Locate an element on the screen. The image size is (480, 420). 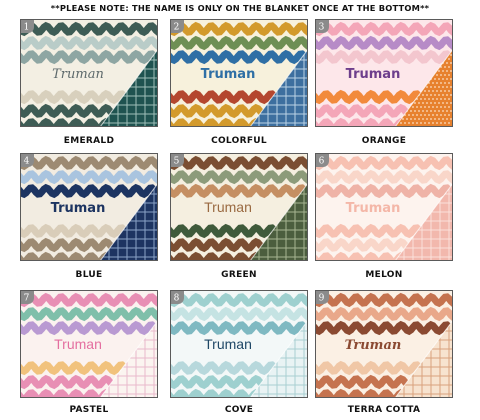
blanket-color-label: PASTEL is located at coordinates (89, 410).